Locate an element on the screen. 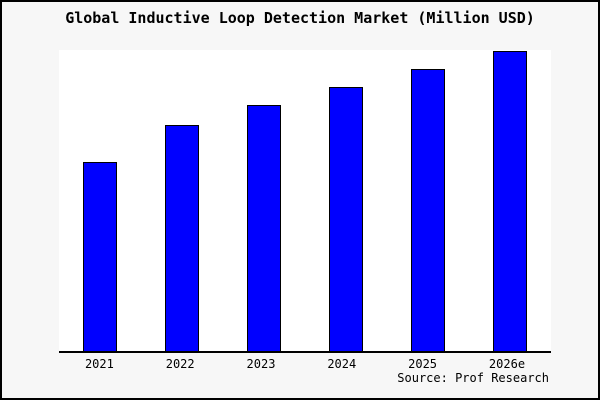  bar-2021 is located at coordinates (100, 256).